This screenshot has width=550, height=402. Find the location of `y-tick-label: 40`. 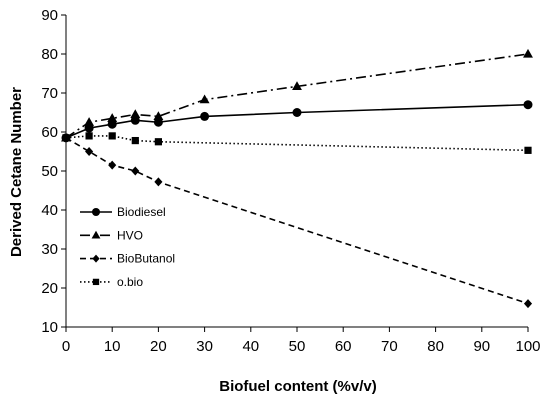

y-tick-label: 40 is located at coordinates (49, 210).